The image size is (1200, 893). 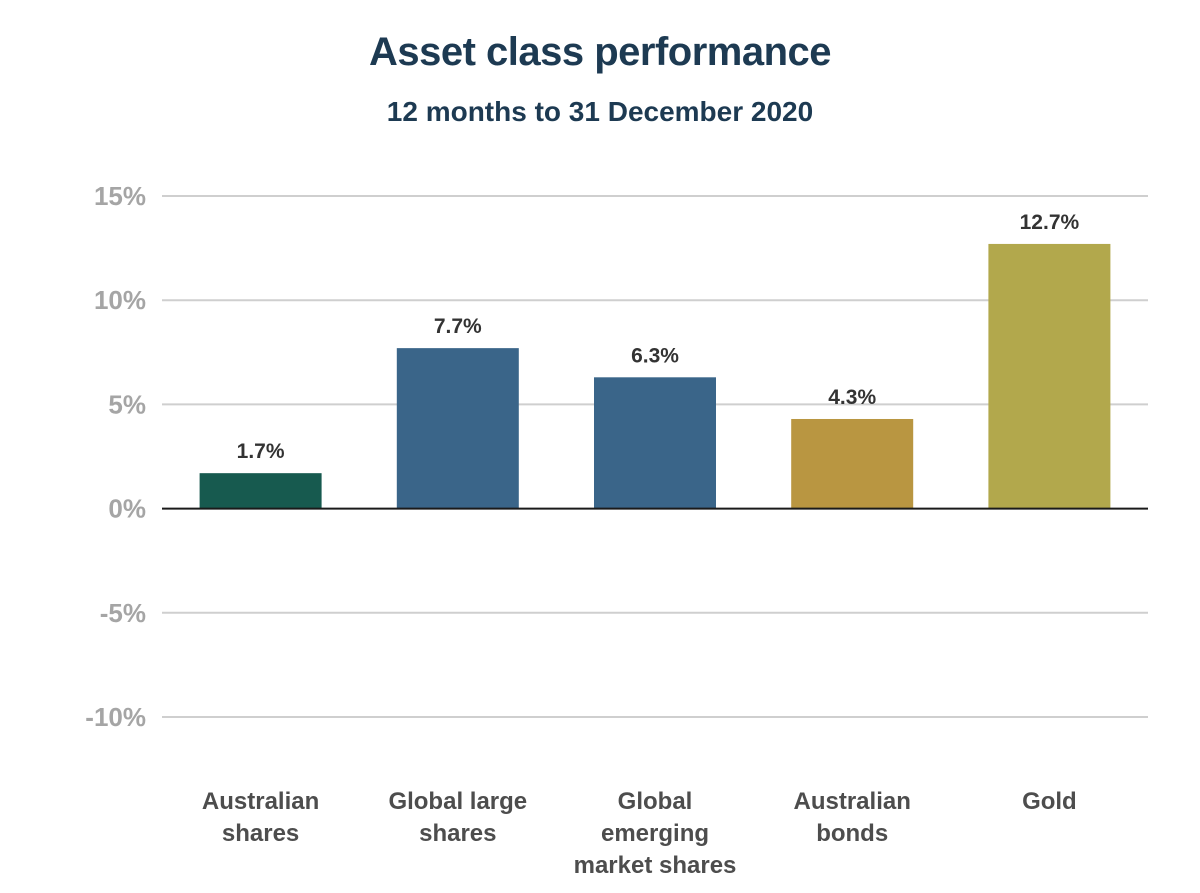 What do you see at coordinates (120, 300) in the screenshot?
I see `y-tick-label: 10%` at bounding box center [120, 300].